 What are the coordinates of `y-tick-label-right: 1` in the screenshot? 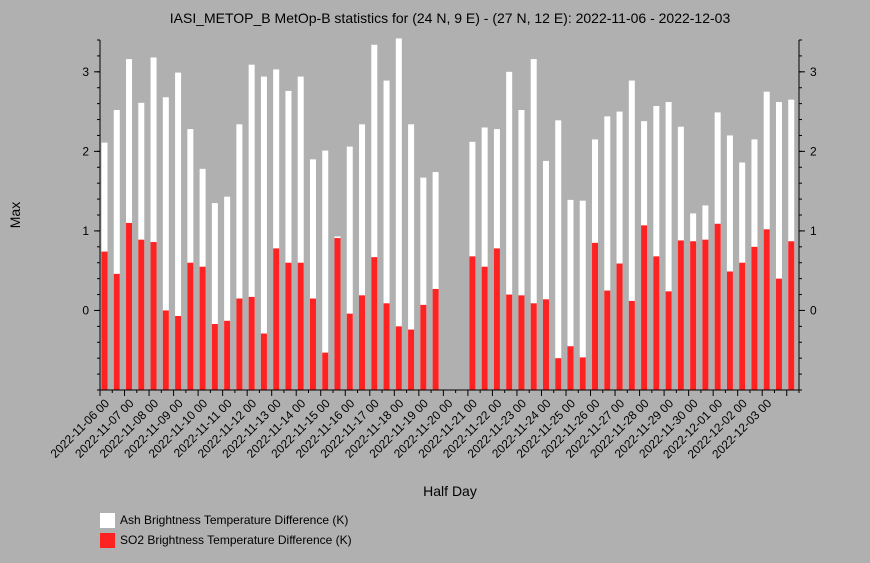 It's located at (813, 231).